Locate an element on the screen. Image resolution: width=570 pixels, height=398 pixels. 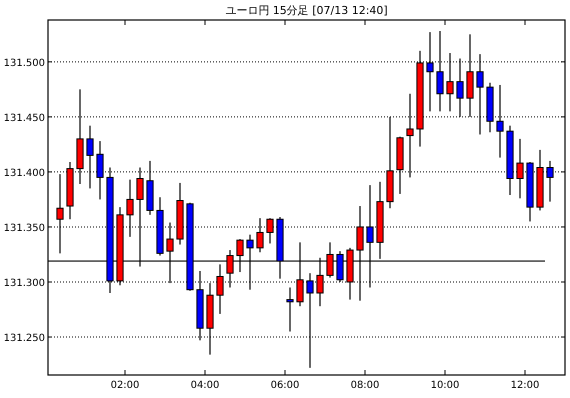
x-tick-label: 06:00 is located at coordinates (285, 385).